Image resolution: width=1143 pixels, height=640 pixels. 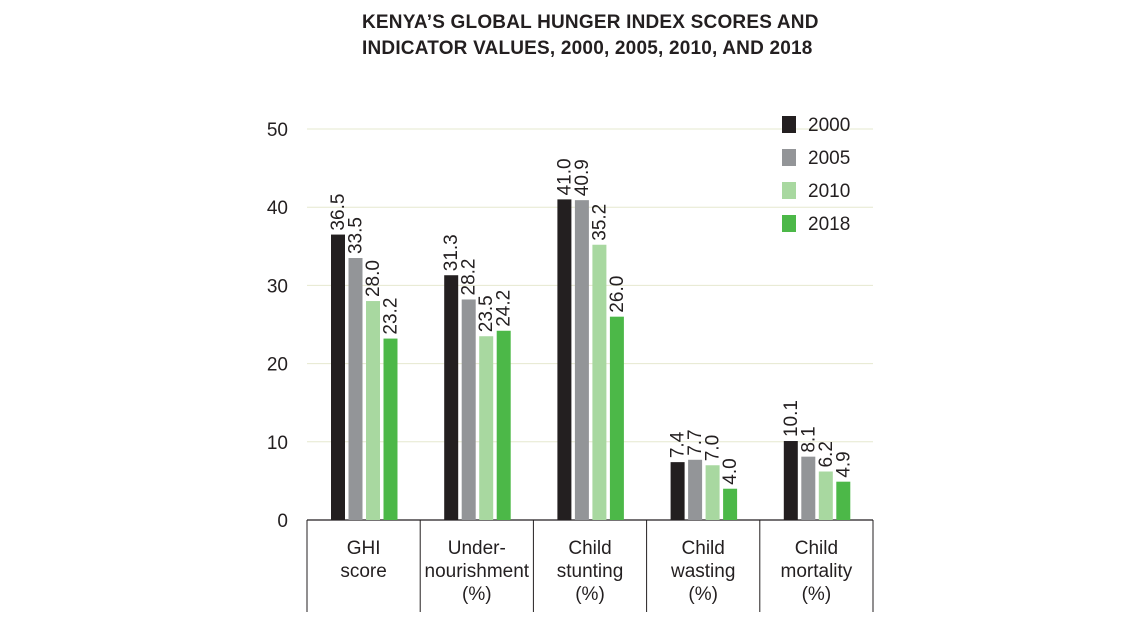 What do you see at coordinates (789, 223) in the screenshot?
I see `legend-swatch-2018` at bounding box center [789, 223].